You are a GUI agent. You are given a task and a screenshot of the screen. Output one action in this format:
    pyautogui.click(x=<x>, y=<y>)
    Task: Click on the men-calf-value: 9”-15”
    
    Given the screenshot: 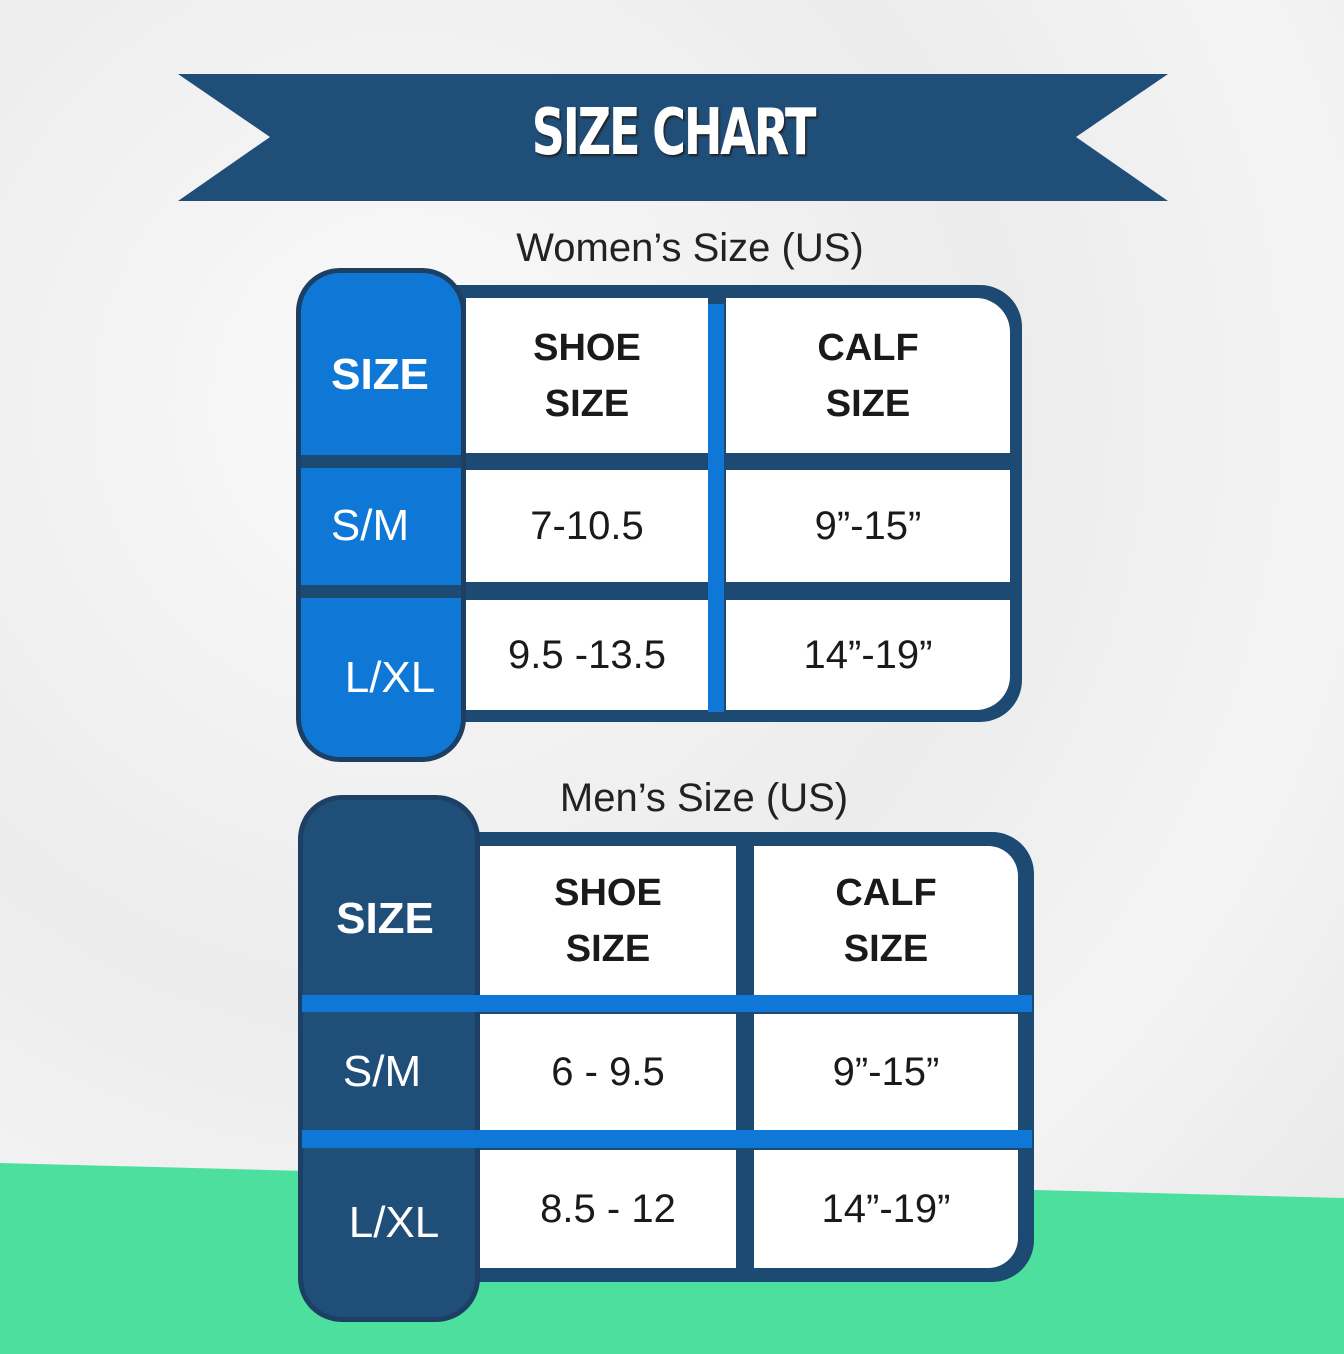 What is the action you would take?
    pyautogui.click(x=886, y=1072)
    